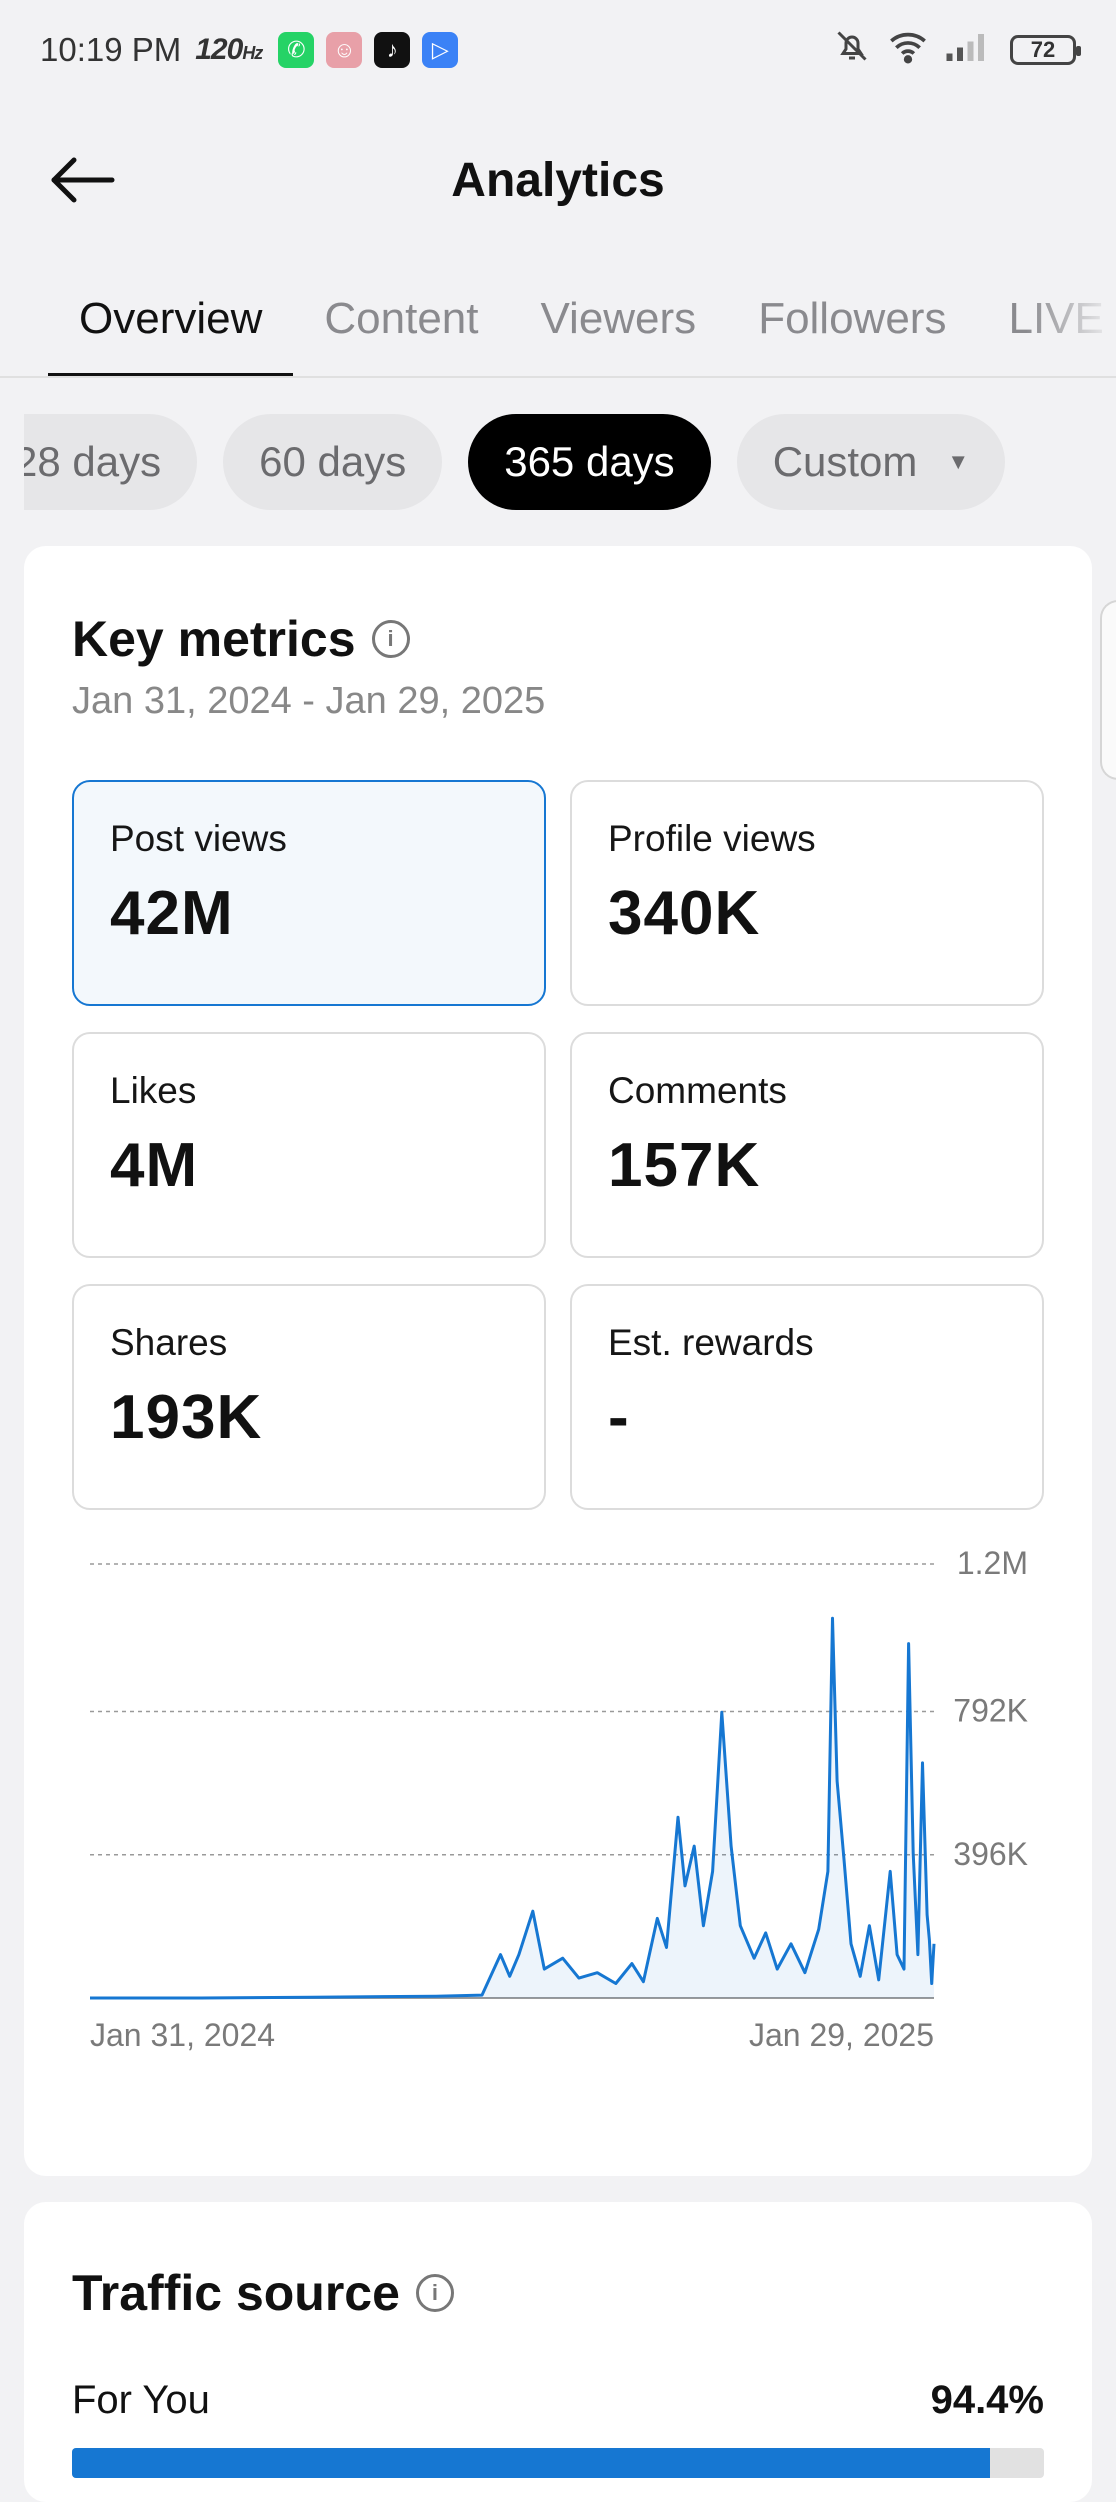  I want to click on app-header: Analytics, so click(558, 180).